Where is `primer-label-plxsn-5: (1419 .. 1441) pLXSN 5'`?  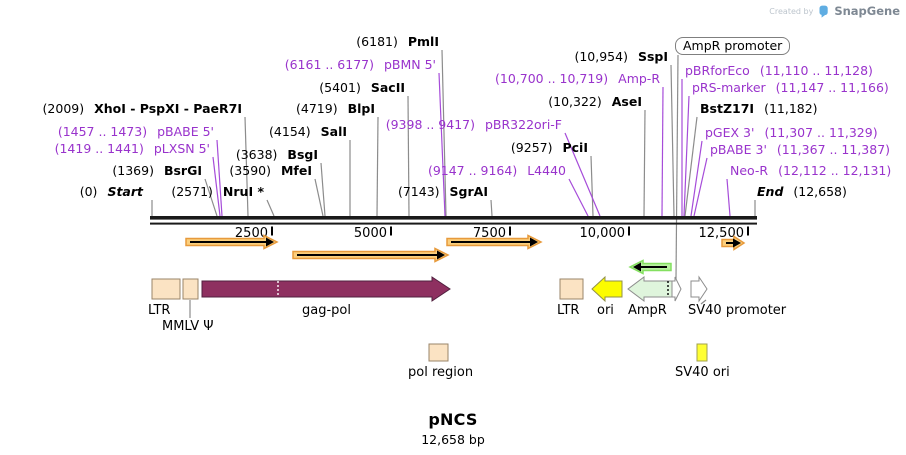
primer-label-plxsn-5: (1419 .. 1441) pLXSN 5' is located at coordinates (132, 149).